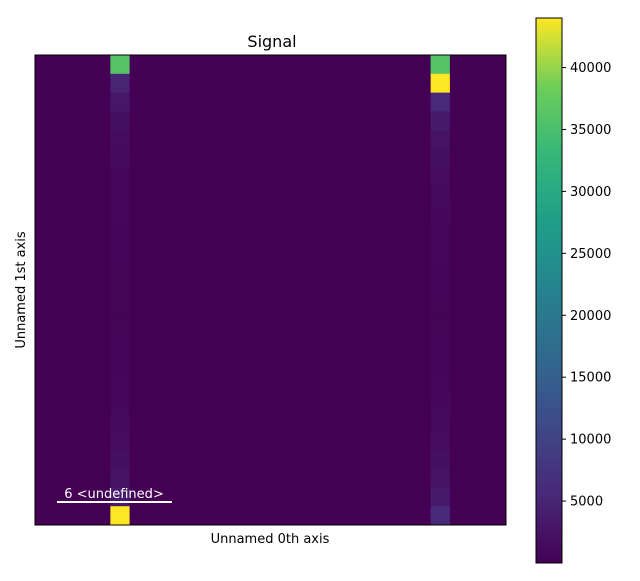 The image size is (640, 581). What do you see at coordinates (590, 254) in the screenshot?
I see `colorbar-tick-label: 25000` at bounding box center [590, 254].